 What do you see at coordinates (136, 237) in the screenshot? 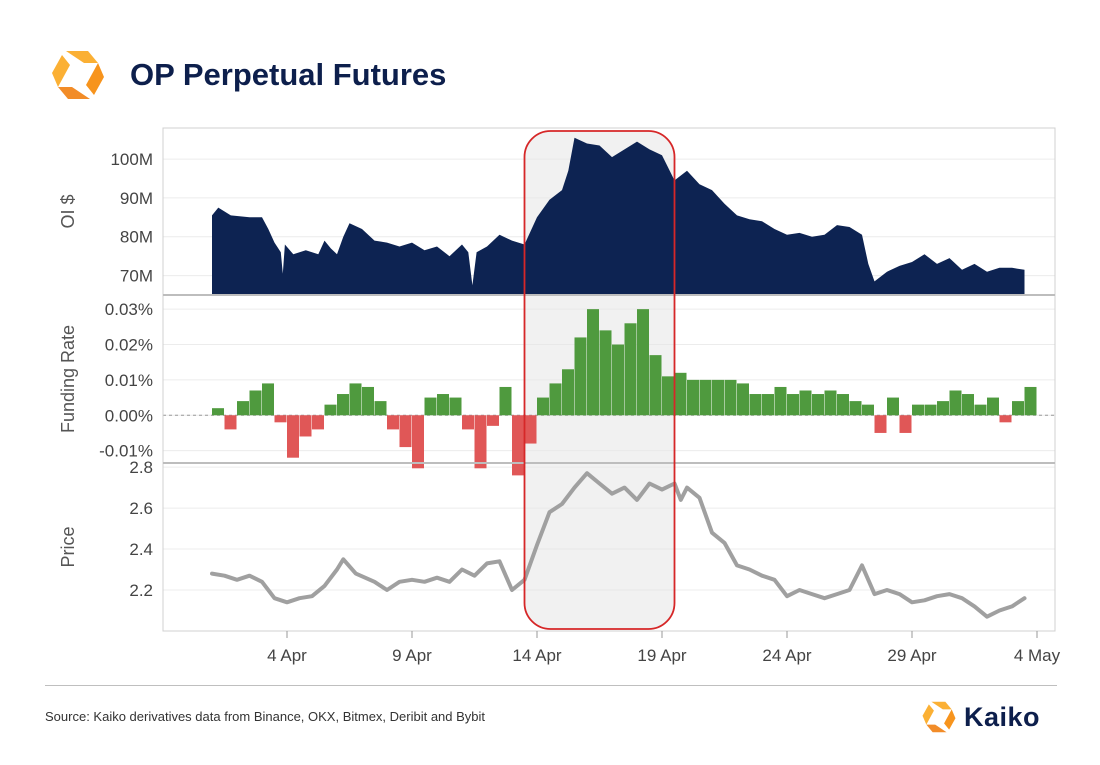
I see `y-tick-label-oi-1: 80M` at bounding box center [136, 237].